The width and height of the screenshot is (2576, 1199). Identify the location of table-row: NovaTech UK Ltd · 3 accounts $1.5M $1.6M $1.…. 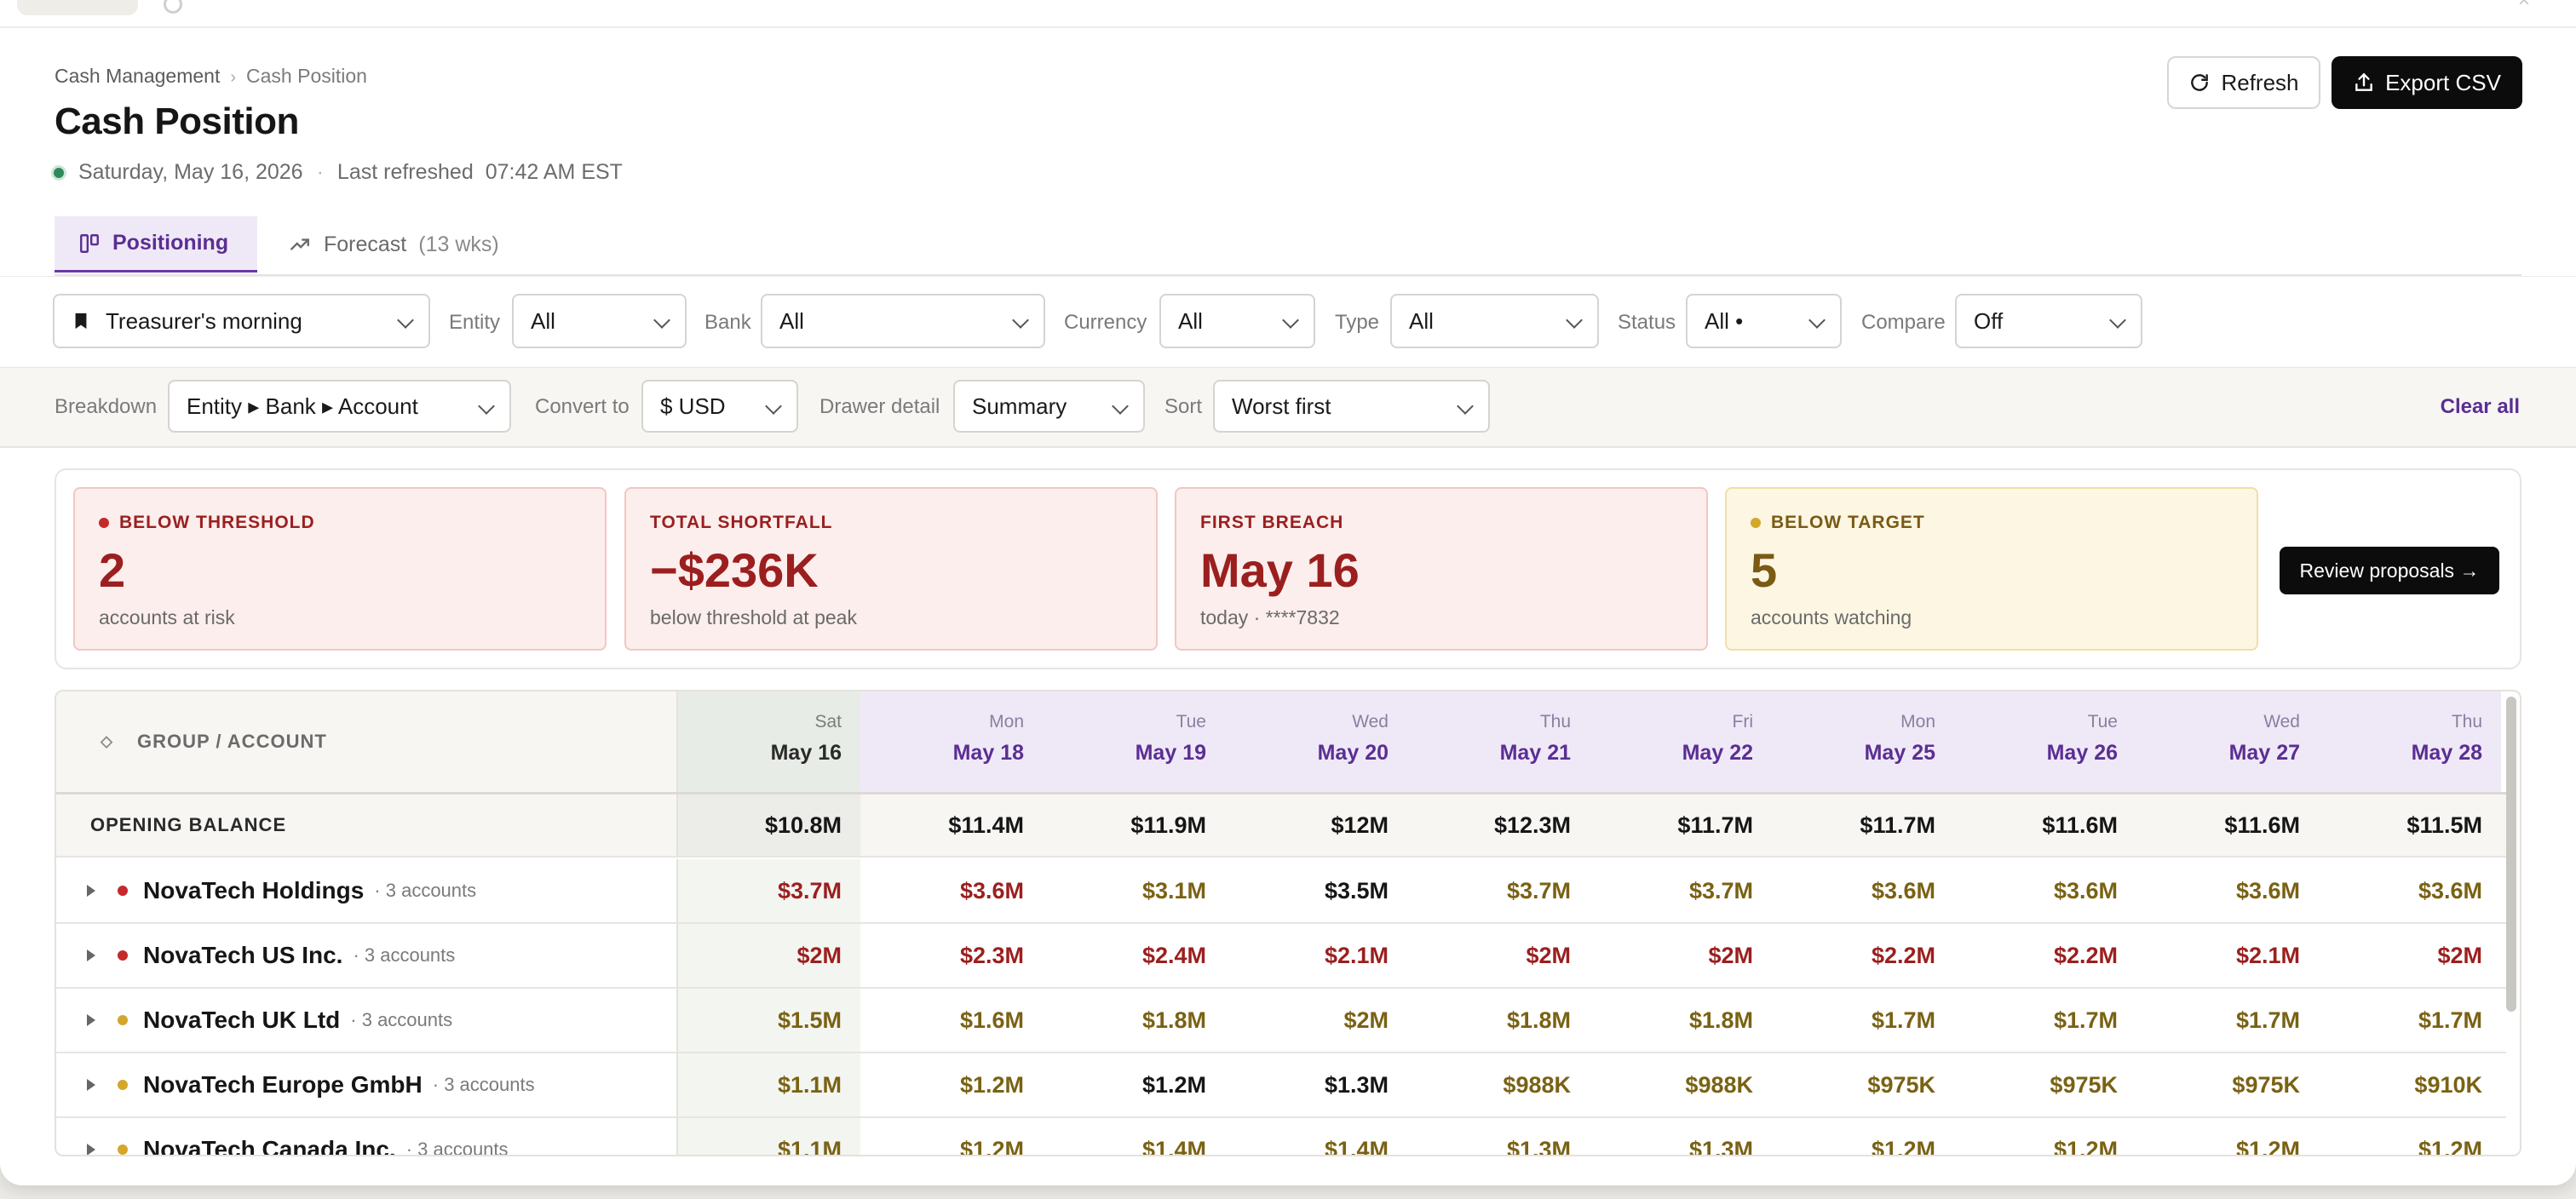
(1281, 1021).